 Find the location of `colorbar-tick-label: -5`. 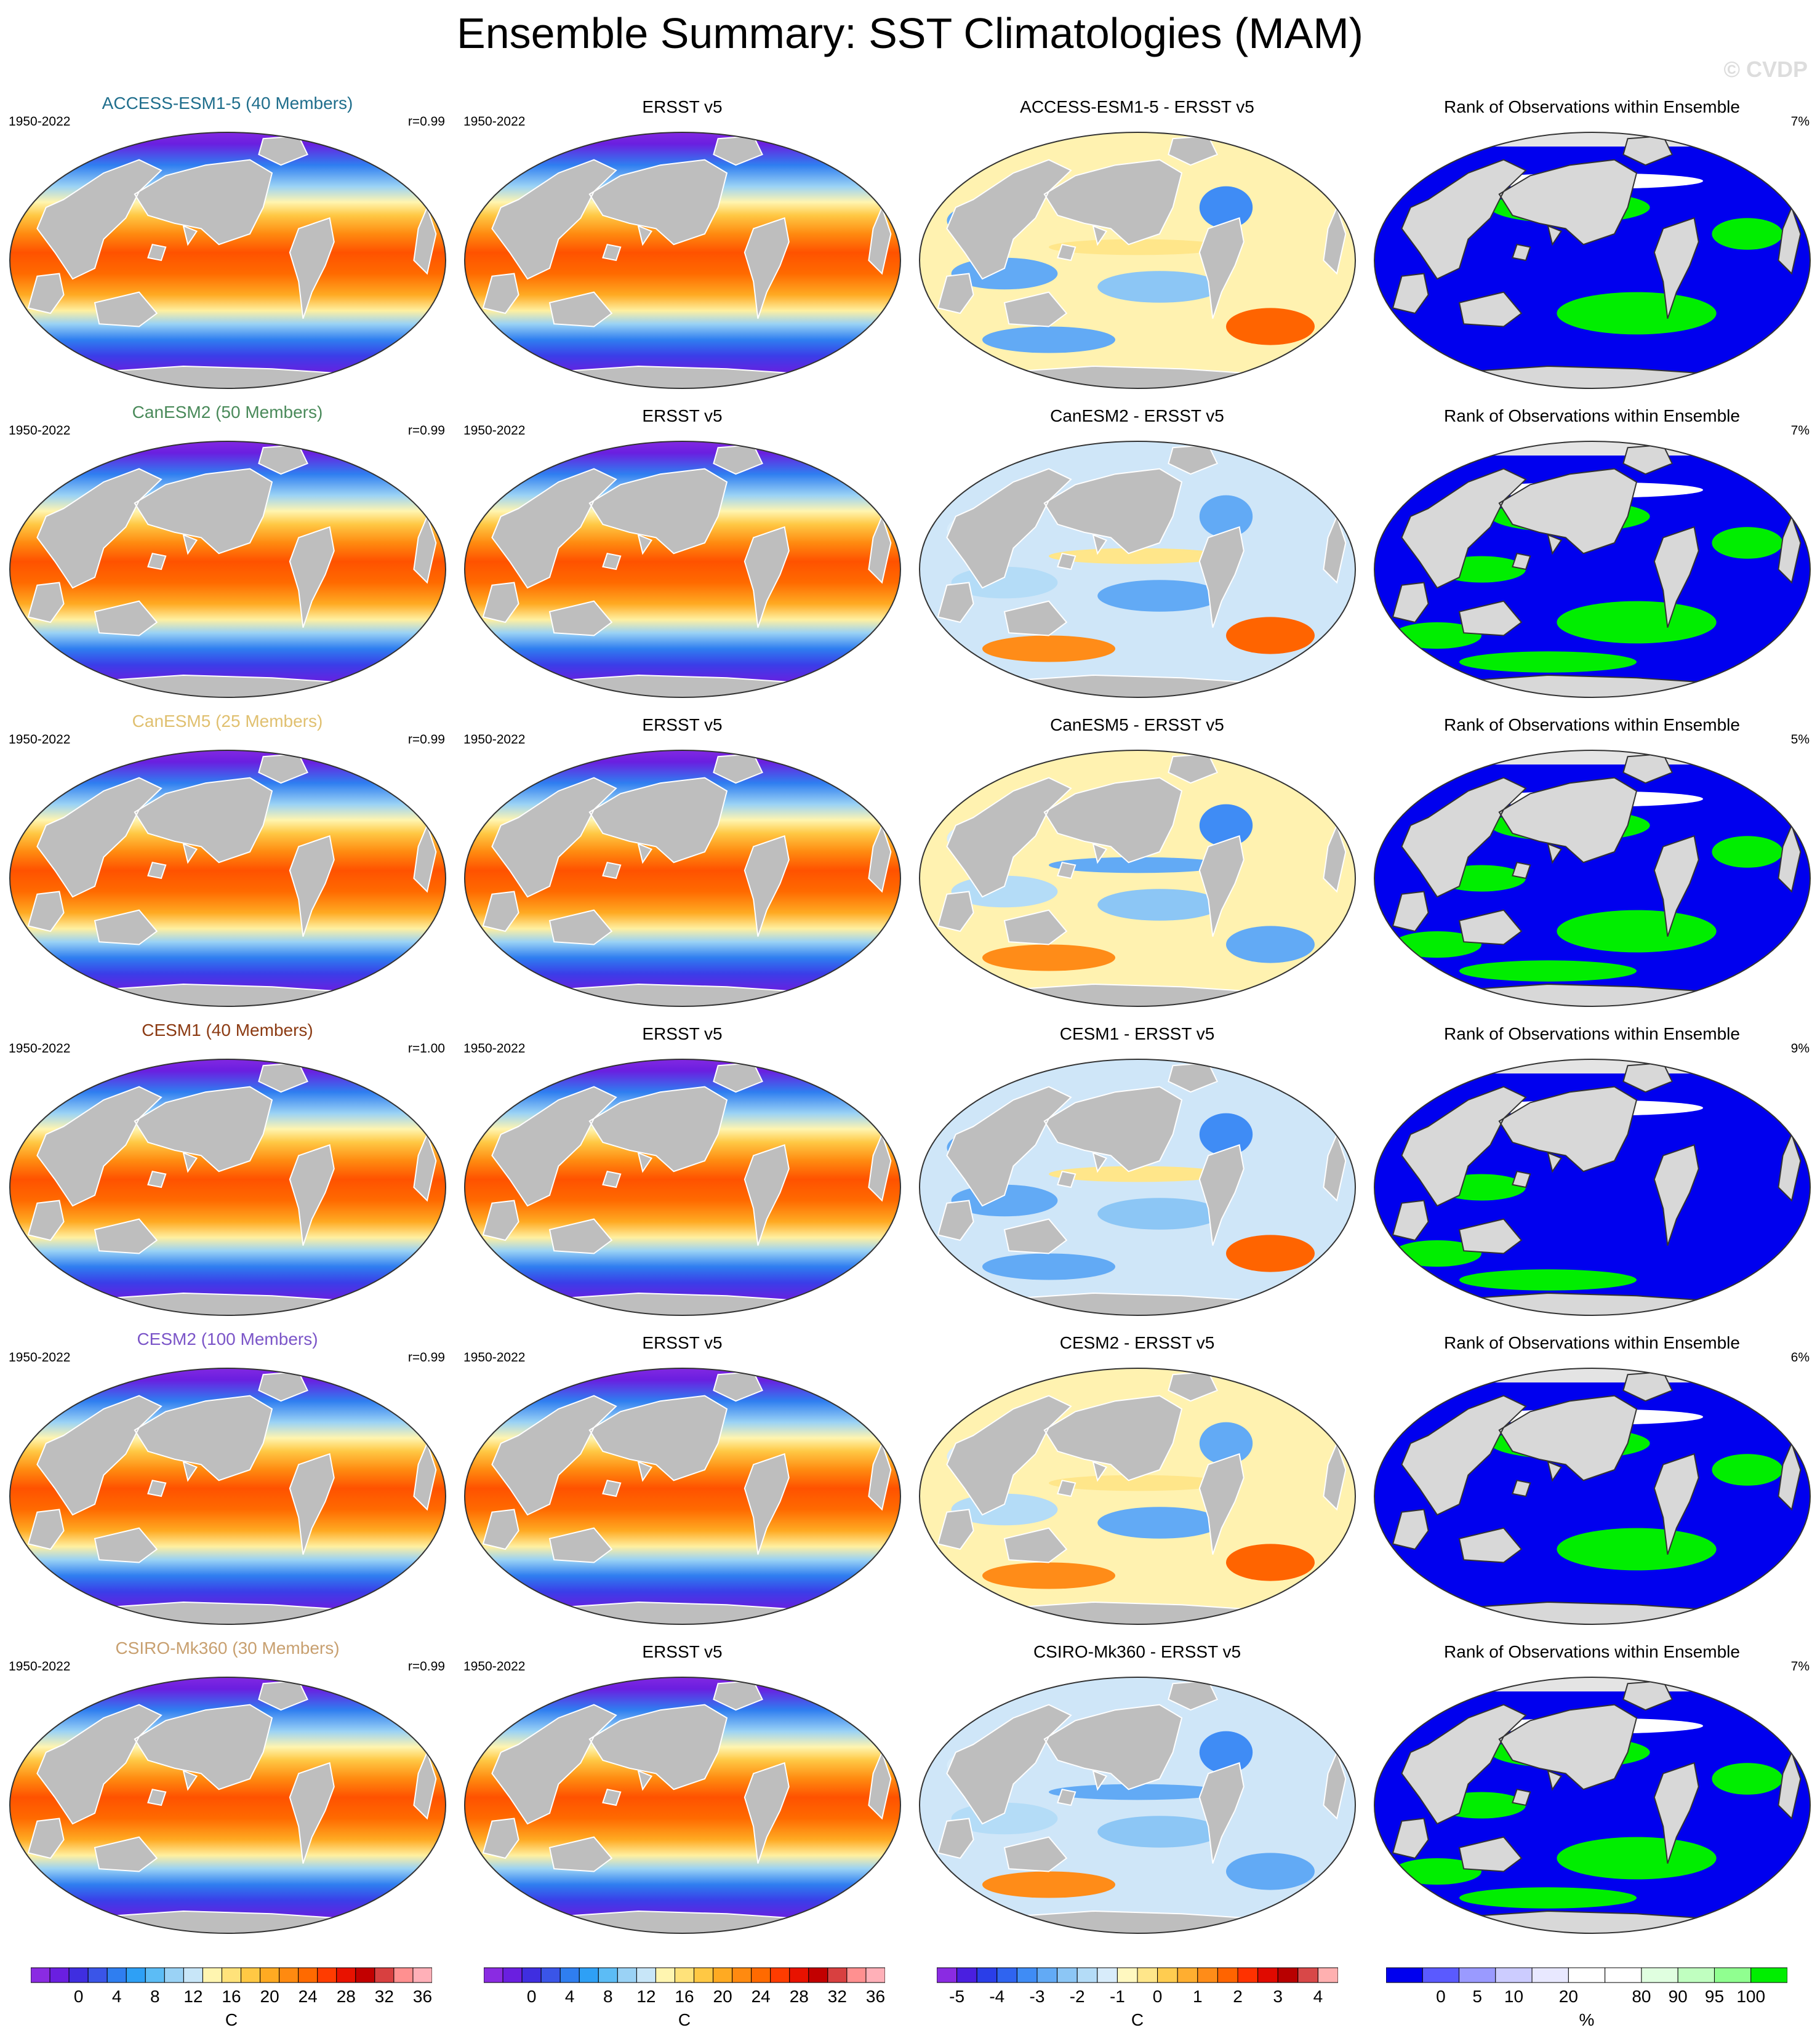

colorbar-tick-label: -5 is located at coordinates (956, 1997).